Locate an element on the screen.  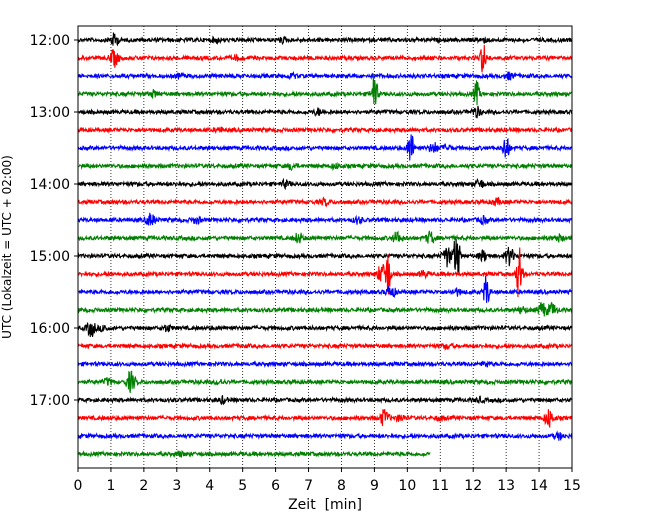
x-tick-label: 0 is located at coordinates (78, 486).